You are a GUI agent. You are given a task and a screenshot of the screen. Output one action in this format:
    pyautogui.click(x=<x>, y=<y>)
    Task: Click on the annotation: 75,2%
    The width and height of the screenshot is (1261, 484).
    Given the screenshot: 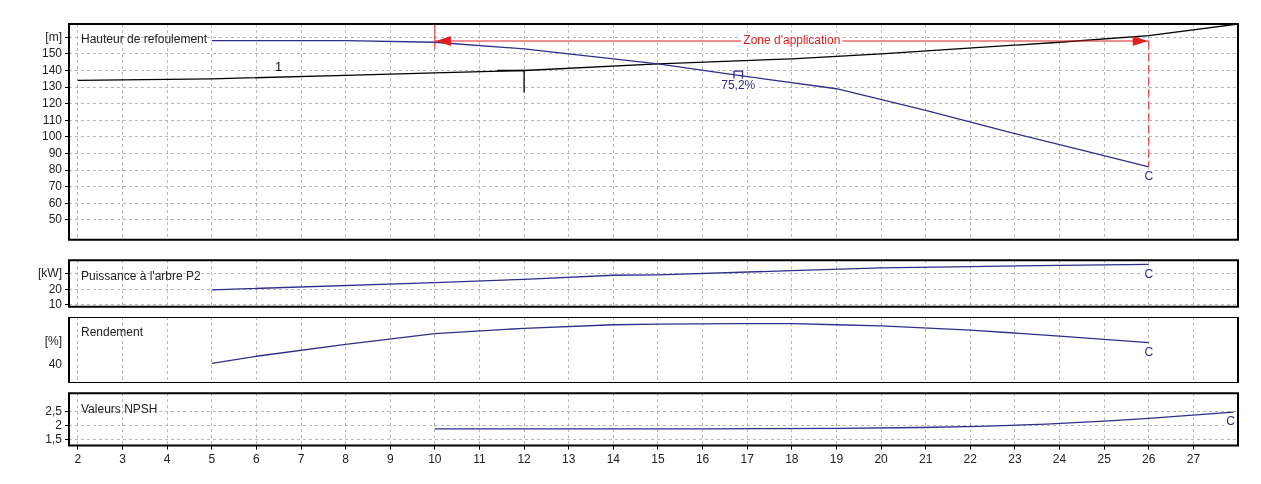 What is the action you would take?
    pyautogui.click(x=738, y=84)
    